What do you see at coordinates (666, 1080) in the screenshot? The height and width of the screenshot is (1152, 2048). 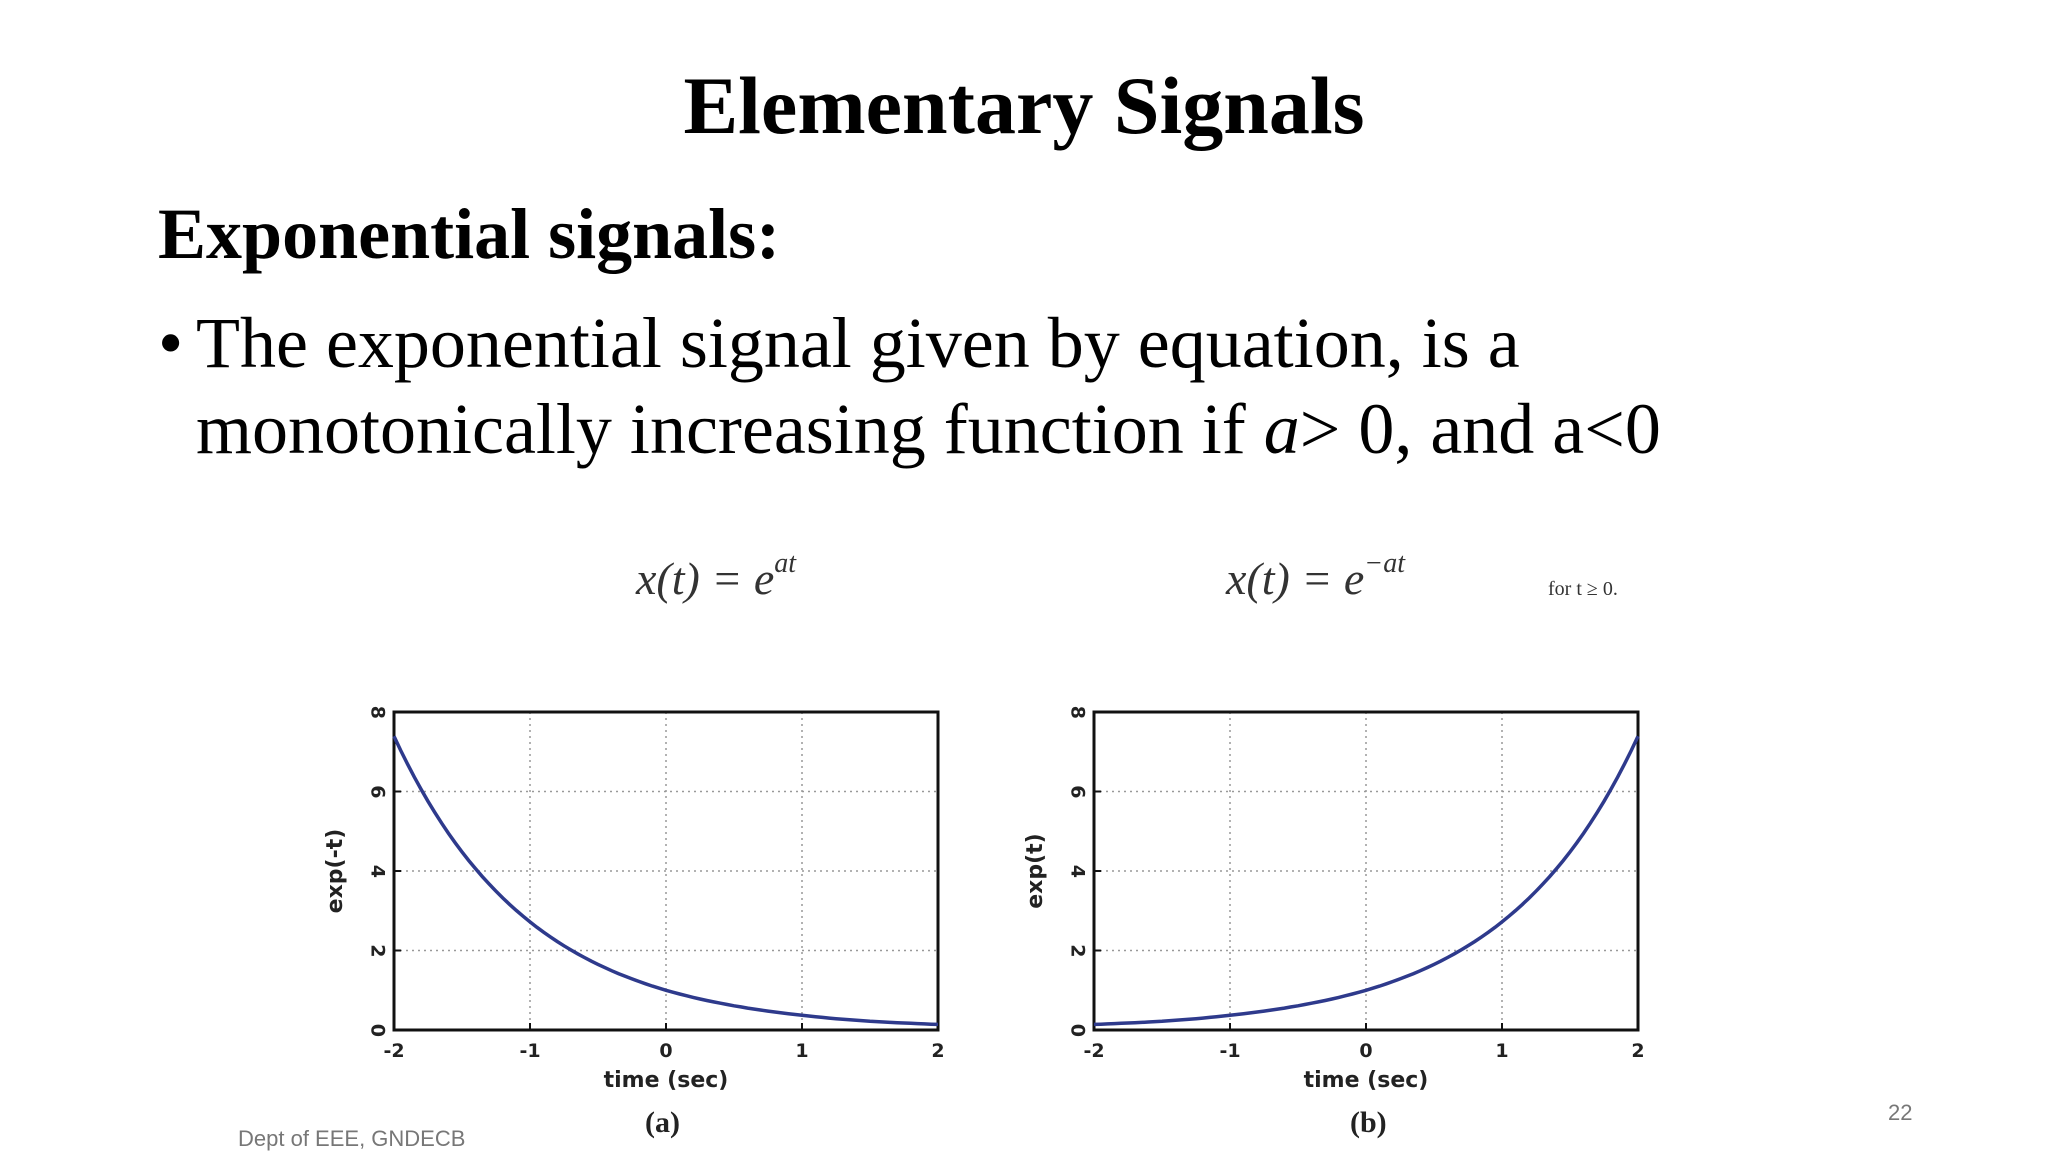 I see `chart-a-xlabel: time (sec)` at bounding box center [666, 1080].